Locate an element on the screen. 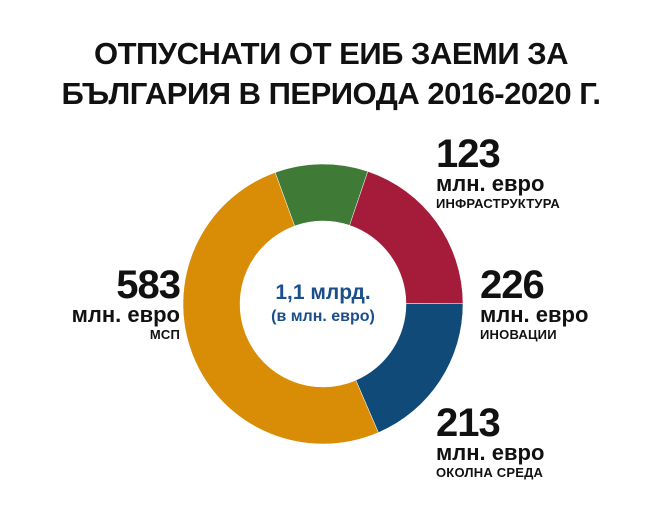  slice-unit-infrastructure: млн. евро is located at coordinates (490, 183).